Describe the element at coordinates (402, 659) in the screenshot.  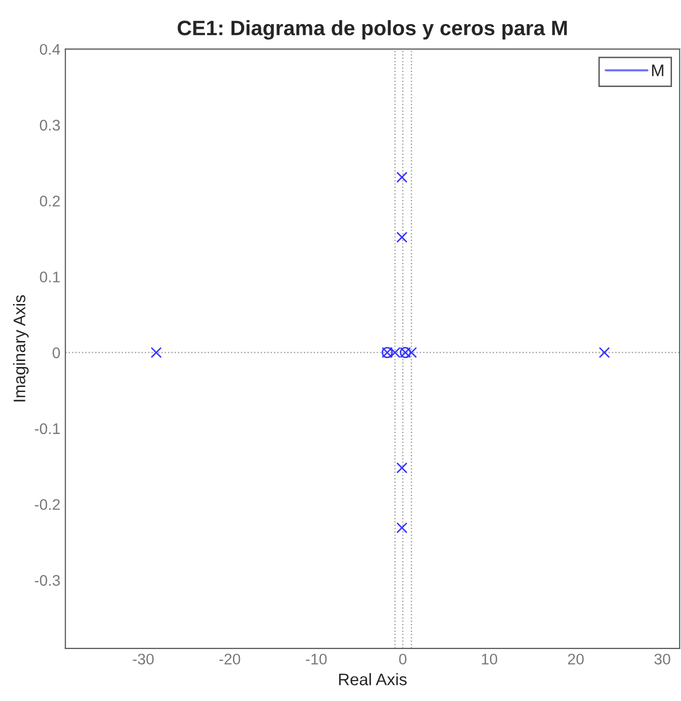
I see `x-tick-label: 0` at that location.